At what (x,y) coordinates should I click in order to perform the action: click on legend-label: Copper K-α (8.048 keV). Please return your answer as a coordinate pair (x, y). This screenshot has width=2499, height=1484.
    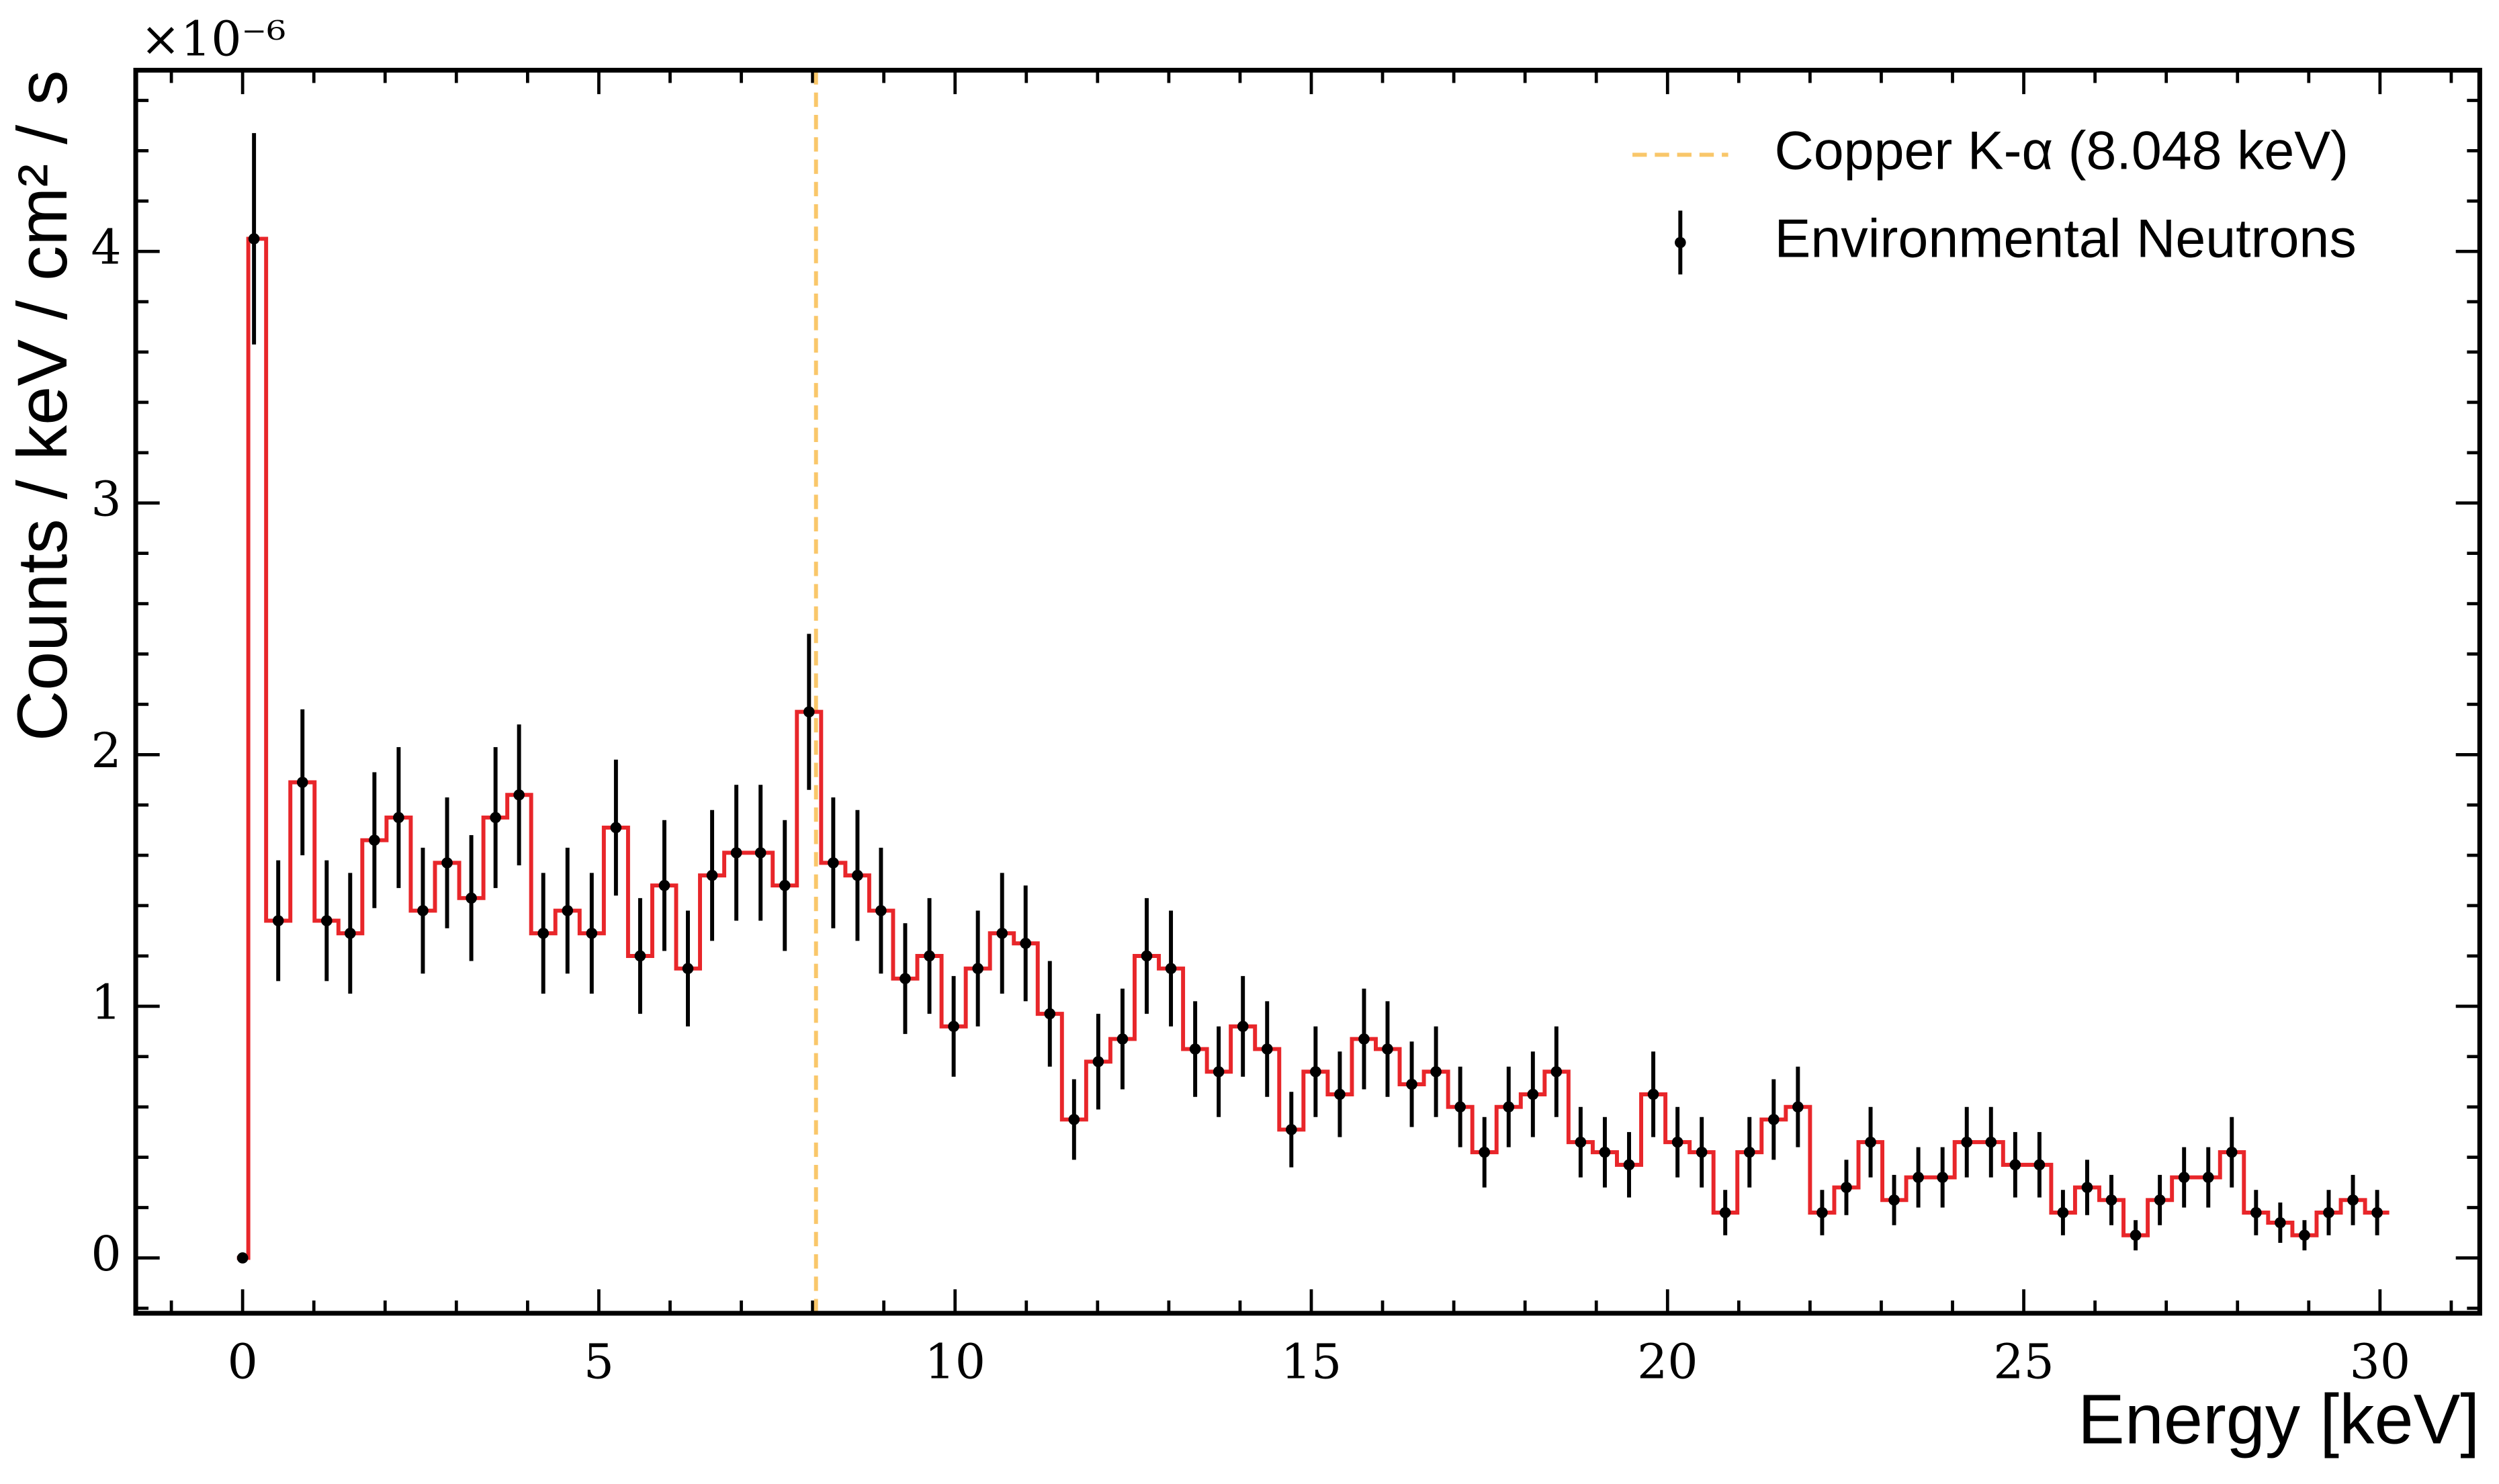
    Looking at the image, I should click on (2061, 151).